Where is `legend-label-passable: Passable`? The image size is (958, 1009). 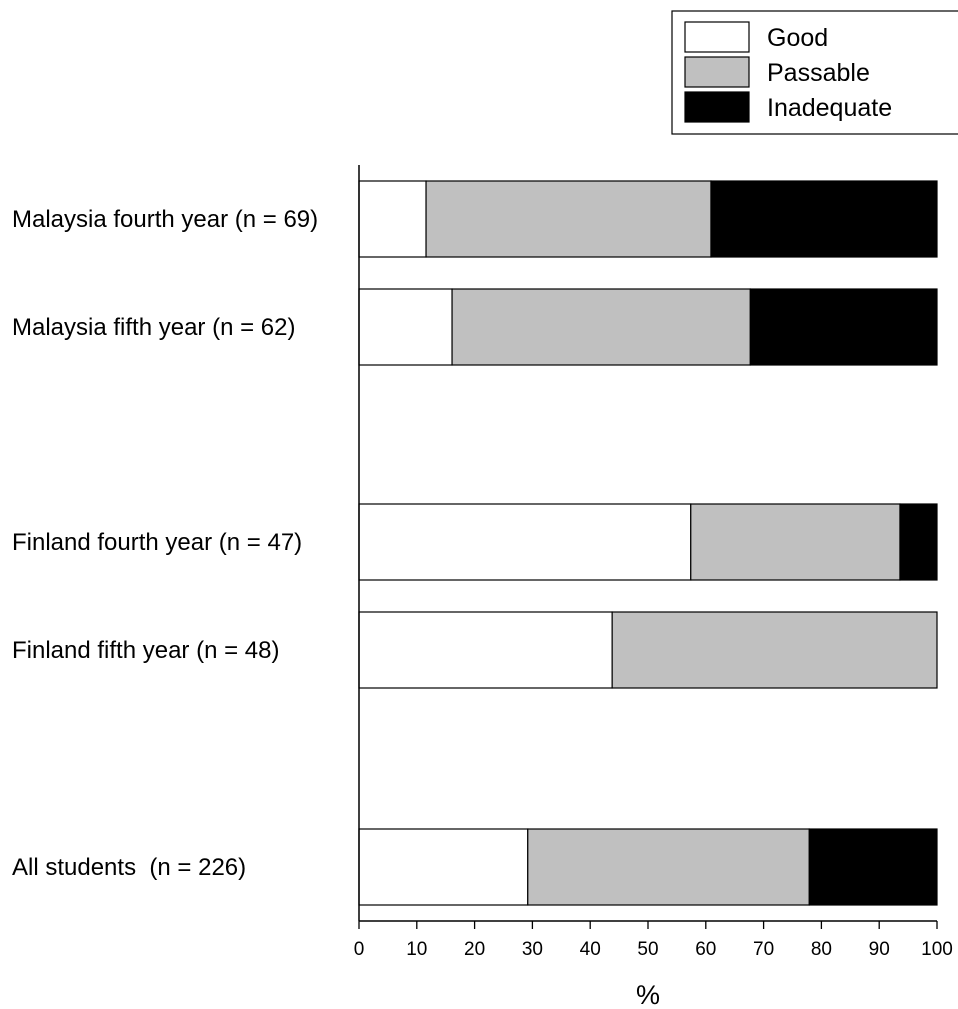 legend-label-passable: Passable is located at coordinates (818, 73).